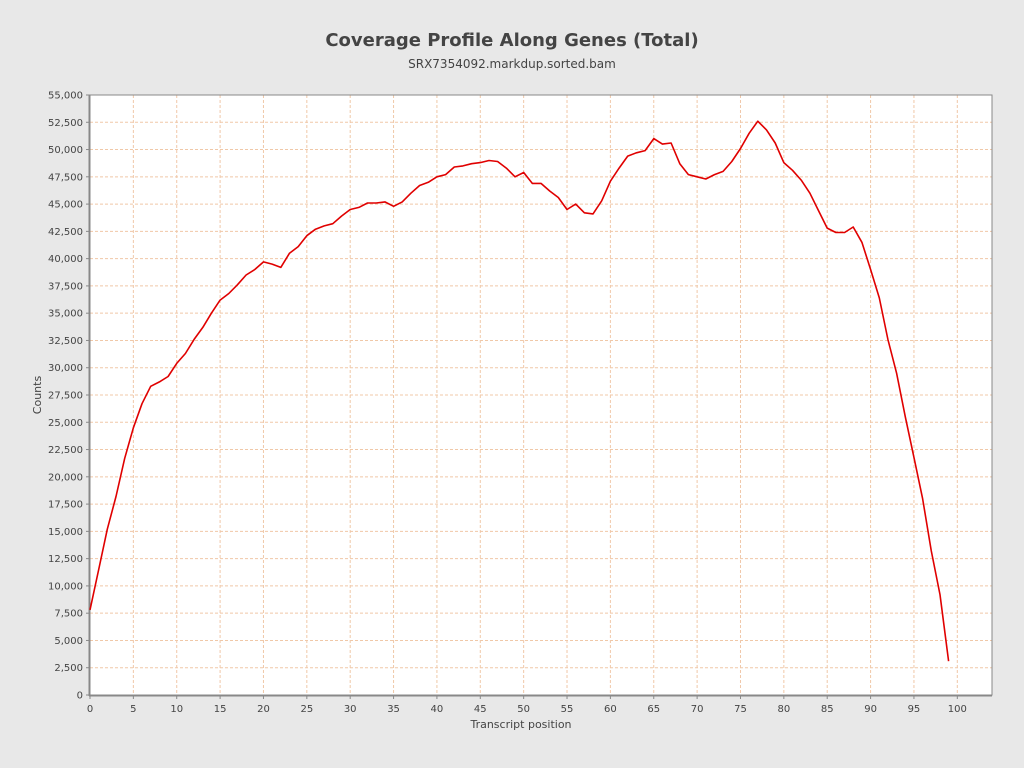 The width and height of the screenshot is (1024, 768). What do you see at coordinates (697, 709) in the screenshot?
I see `x-tick-label: 70` at bounding box center [697, 709].